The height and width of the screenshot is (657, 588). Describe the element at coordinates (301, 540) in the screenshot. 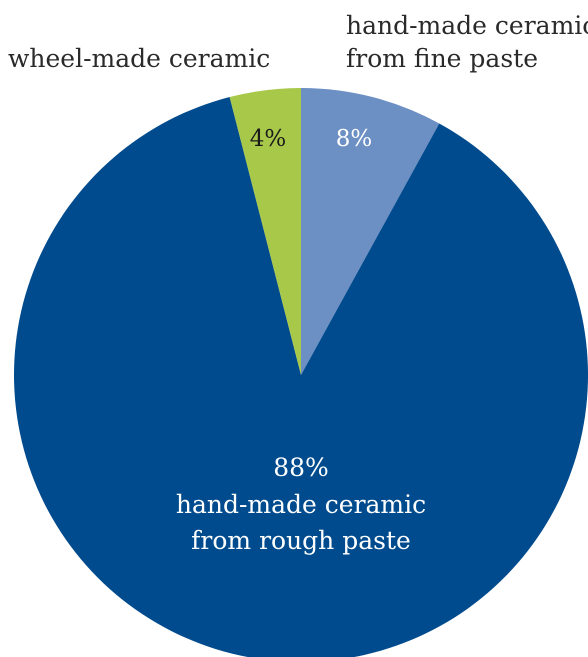

I see `category-label-rough-paste-line-2: from rough paste` at that location.